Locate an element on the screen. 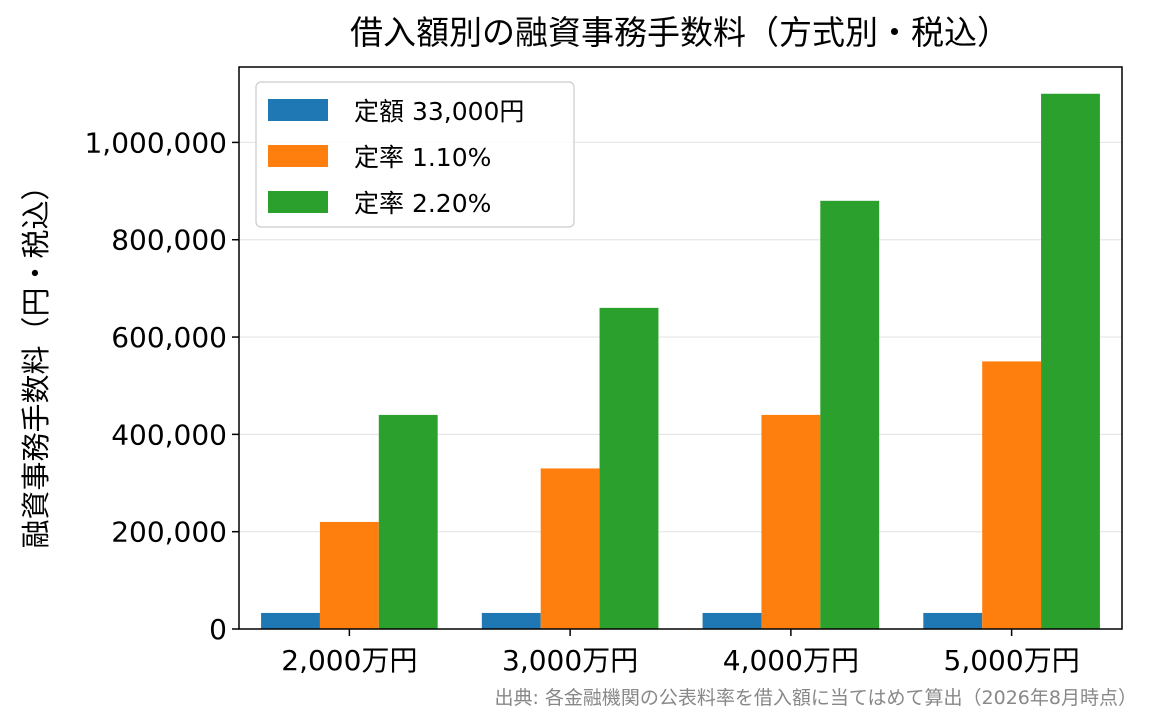 The height and width of the screenshot is (725, 1165). chart-title: 借入額別の融資事務手数料（方式別・税込） is located at coordinates (680, 32).